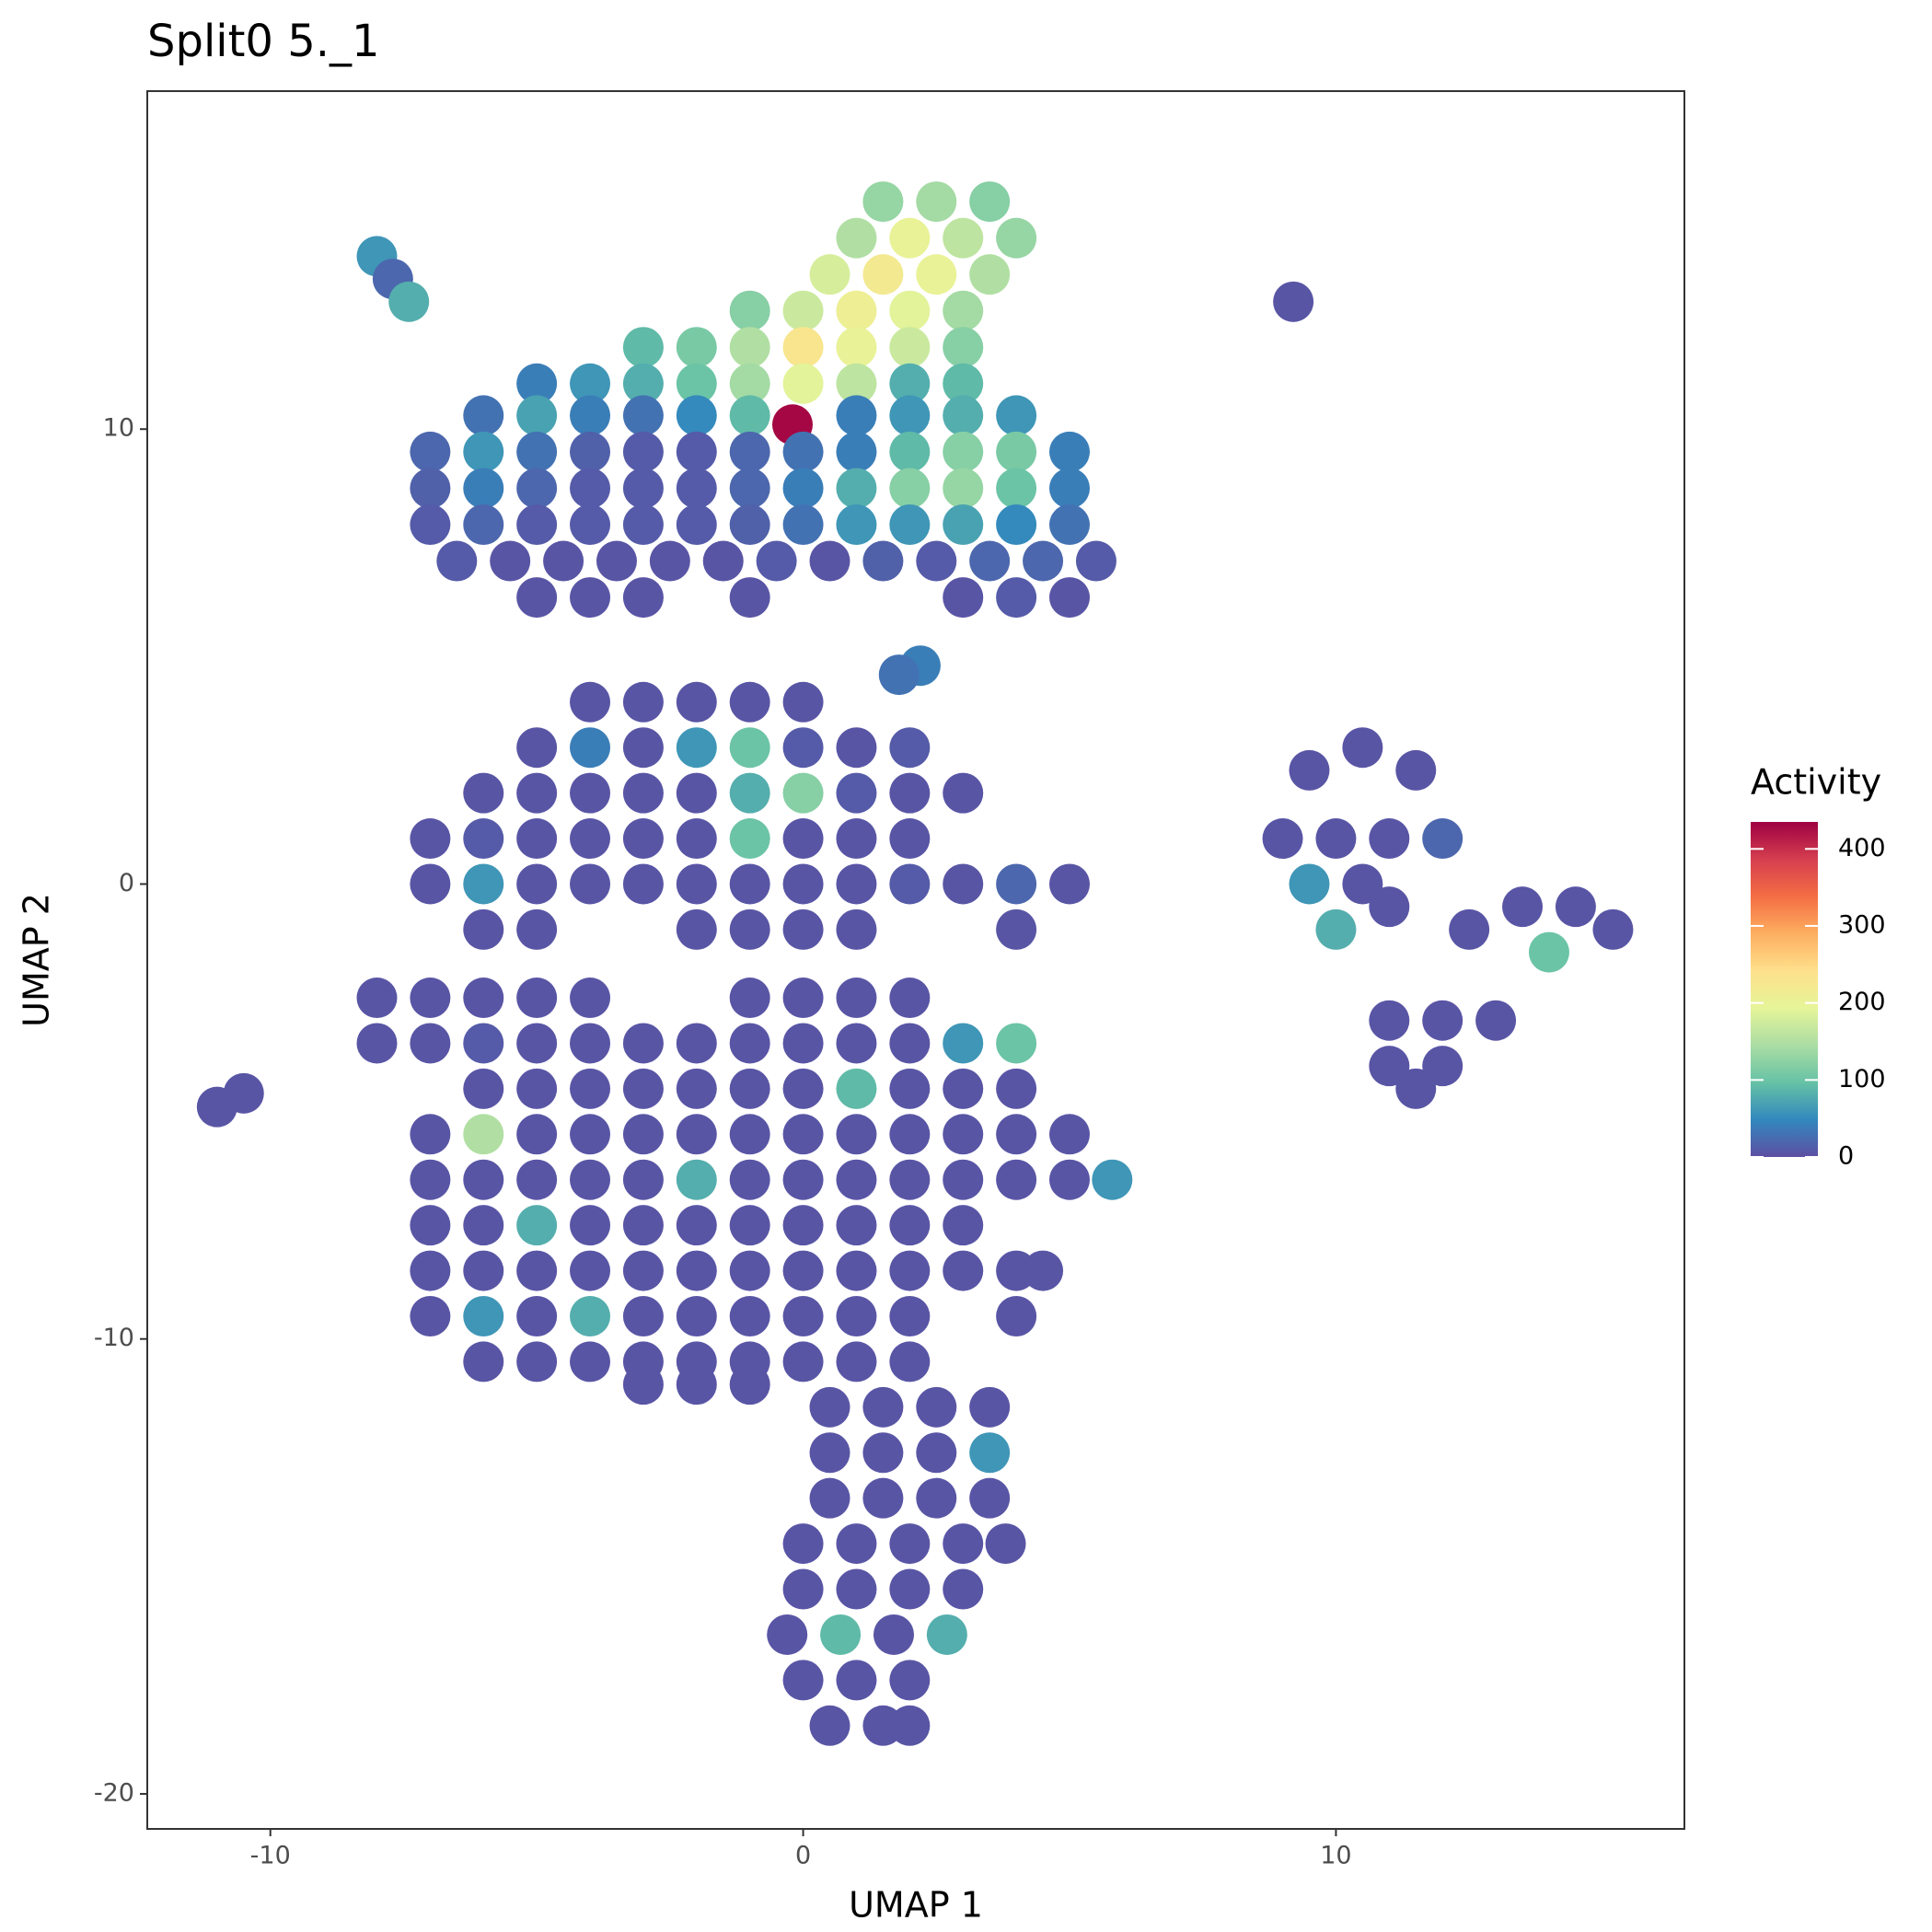  Describe the element at coordinates (1862, 1002) in the screenshot. I see `colorbar-tick-label: 200` at that location.